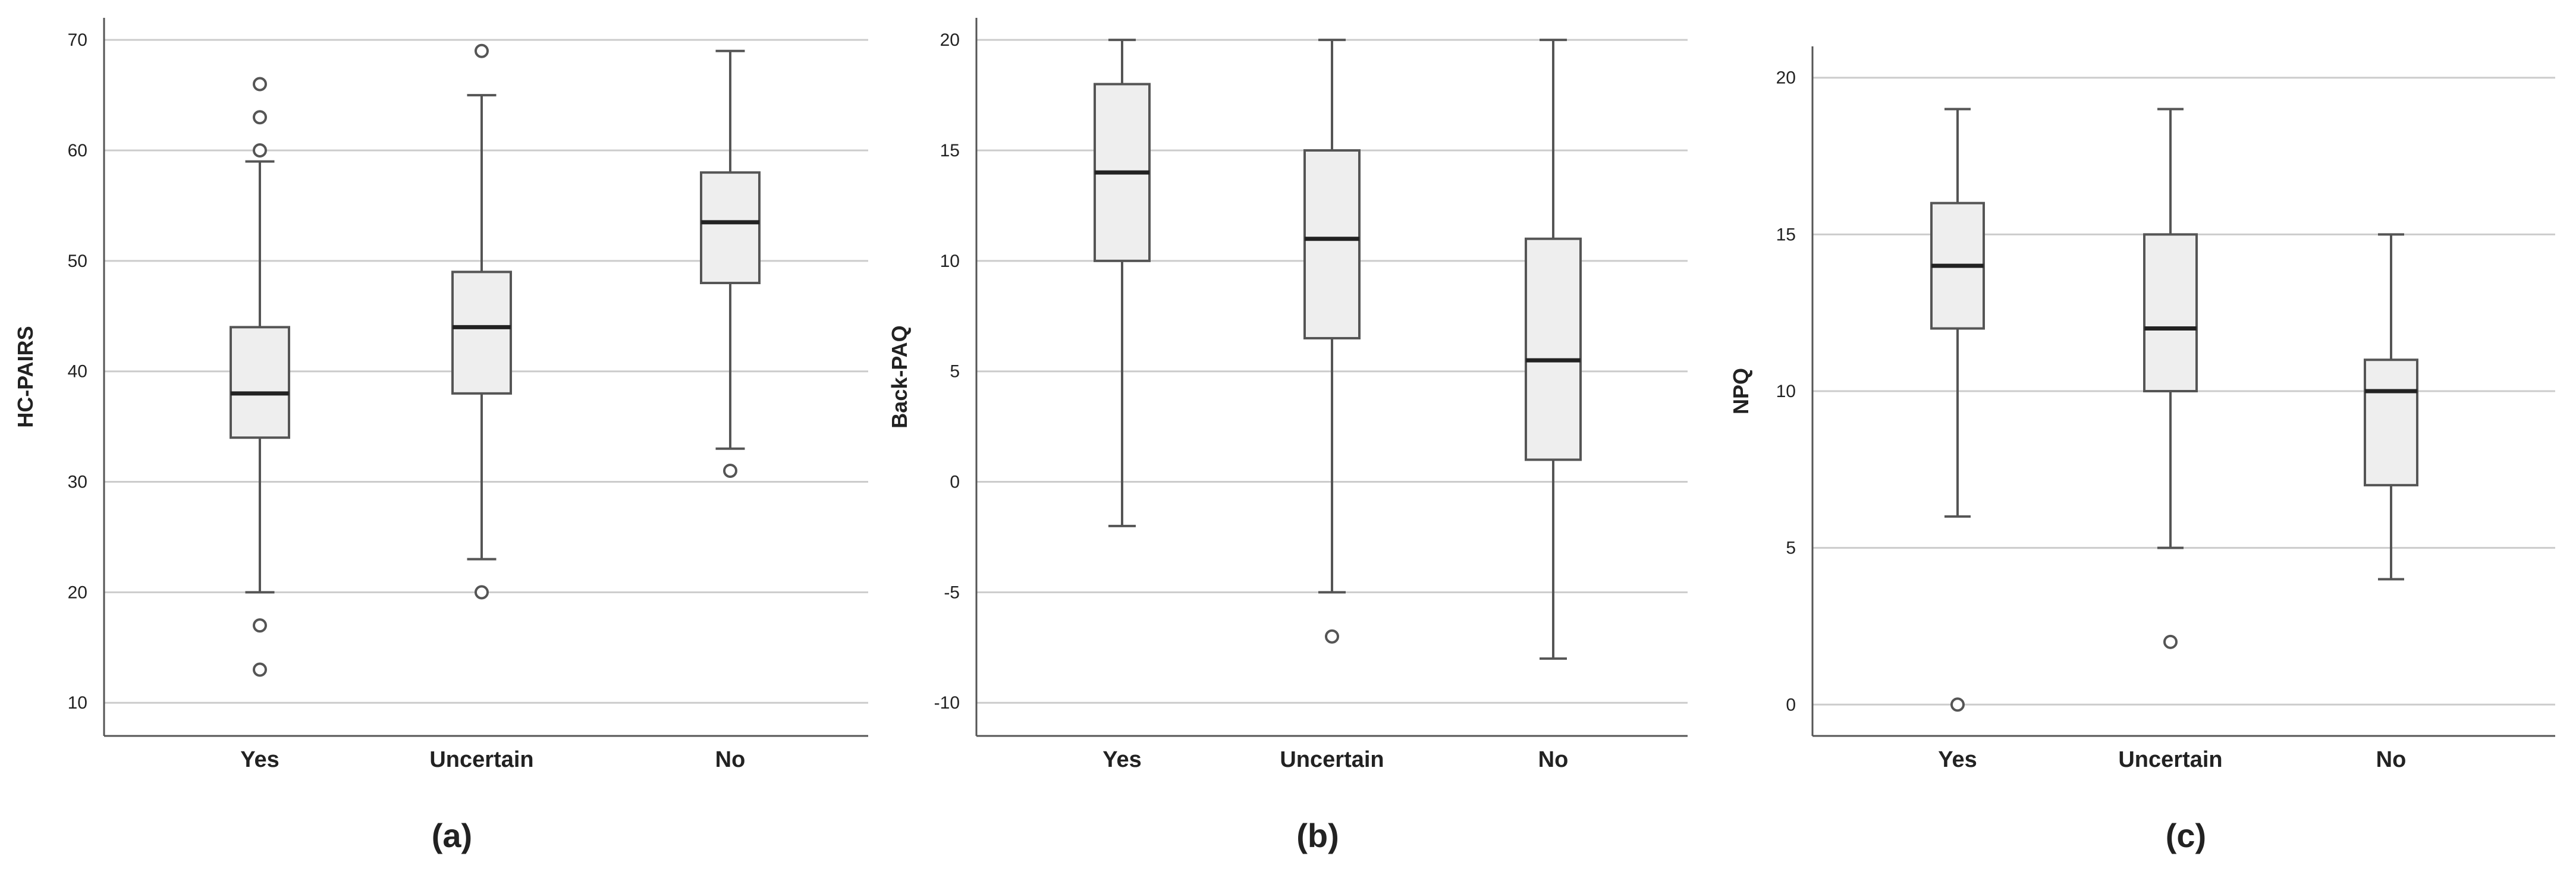 Image resolution: width=2576 pixels, height=878 pixels. Describe the element at coordinates (1741, 391) in the screenshot. I see `y-axis-label: NPQ` at that location.